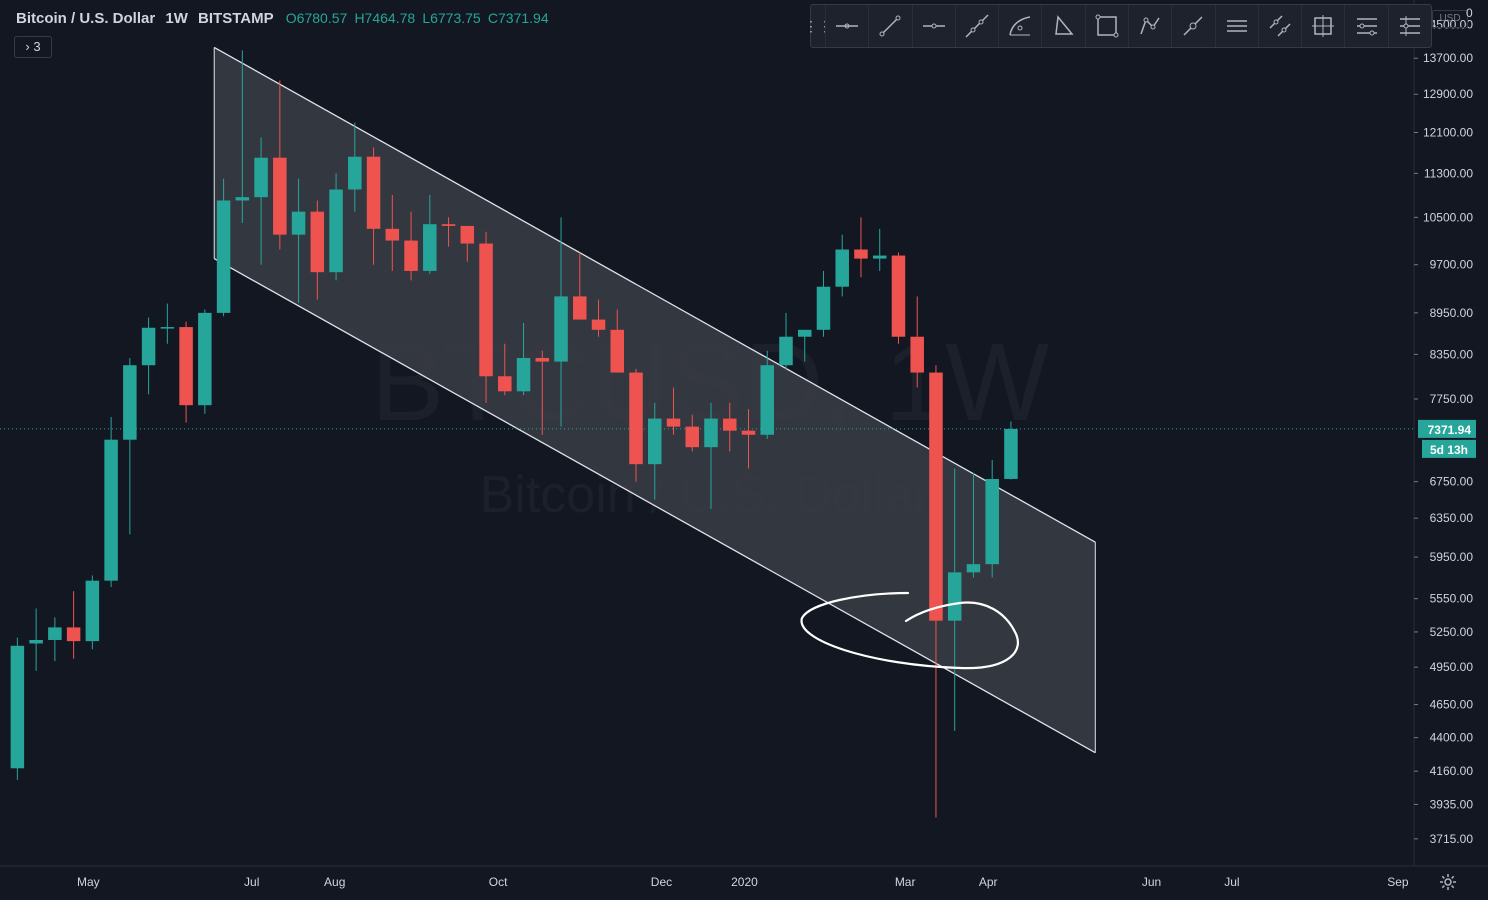 This screenshot has width=1488, height=900. What do you see at coordinates (1151, 882) in the screenshot?
I see `time-tick-label: Jun` at bounding box center [1151, 882].